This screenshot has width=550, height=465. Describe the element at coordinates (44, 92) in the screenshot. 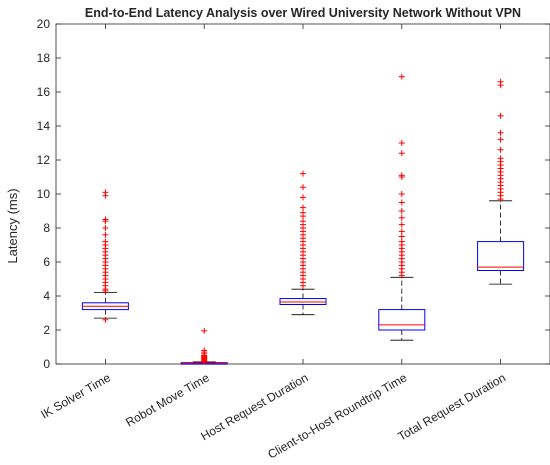

I see `y-tick-label: 16` at that location.